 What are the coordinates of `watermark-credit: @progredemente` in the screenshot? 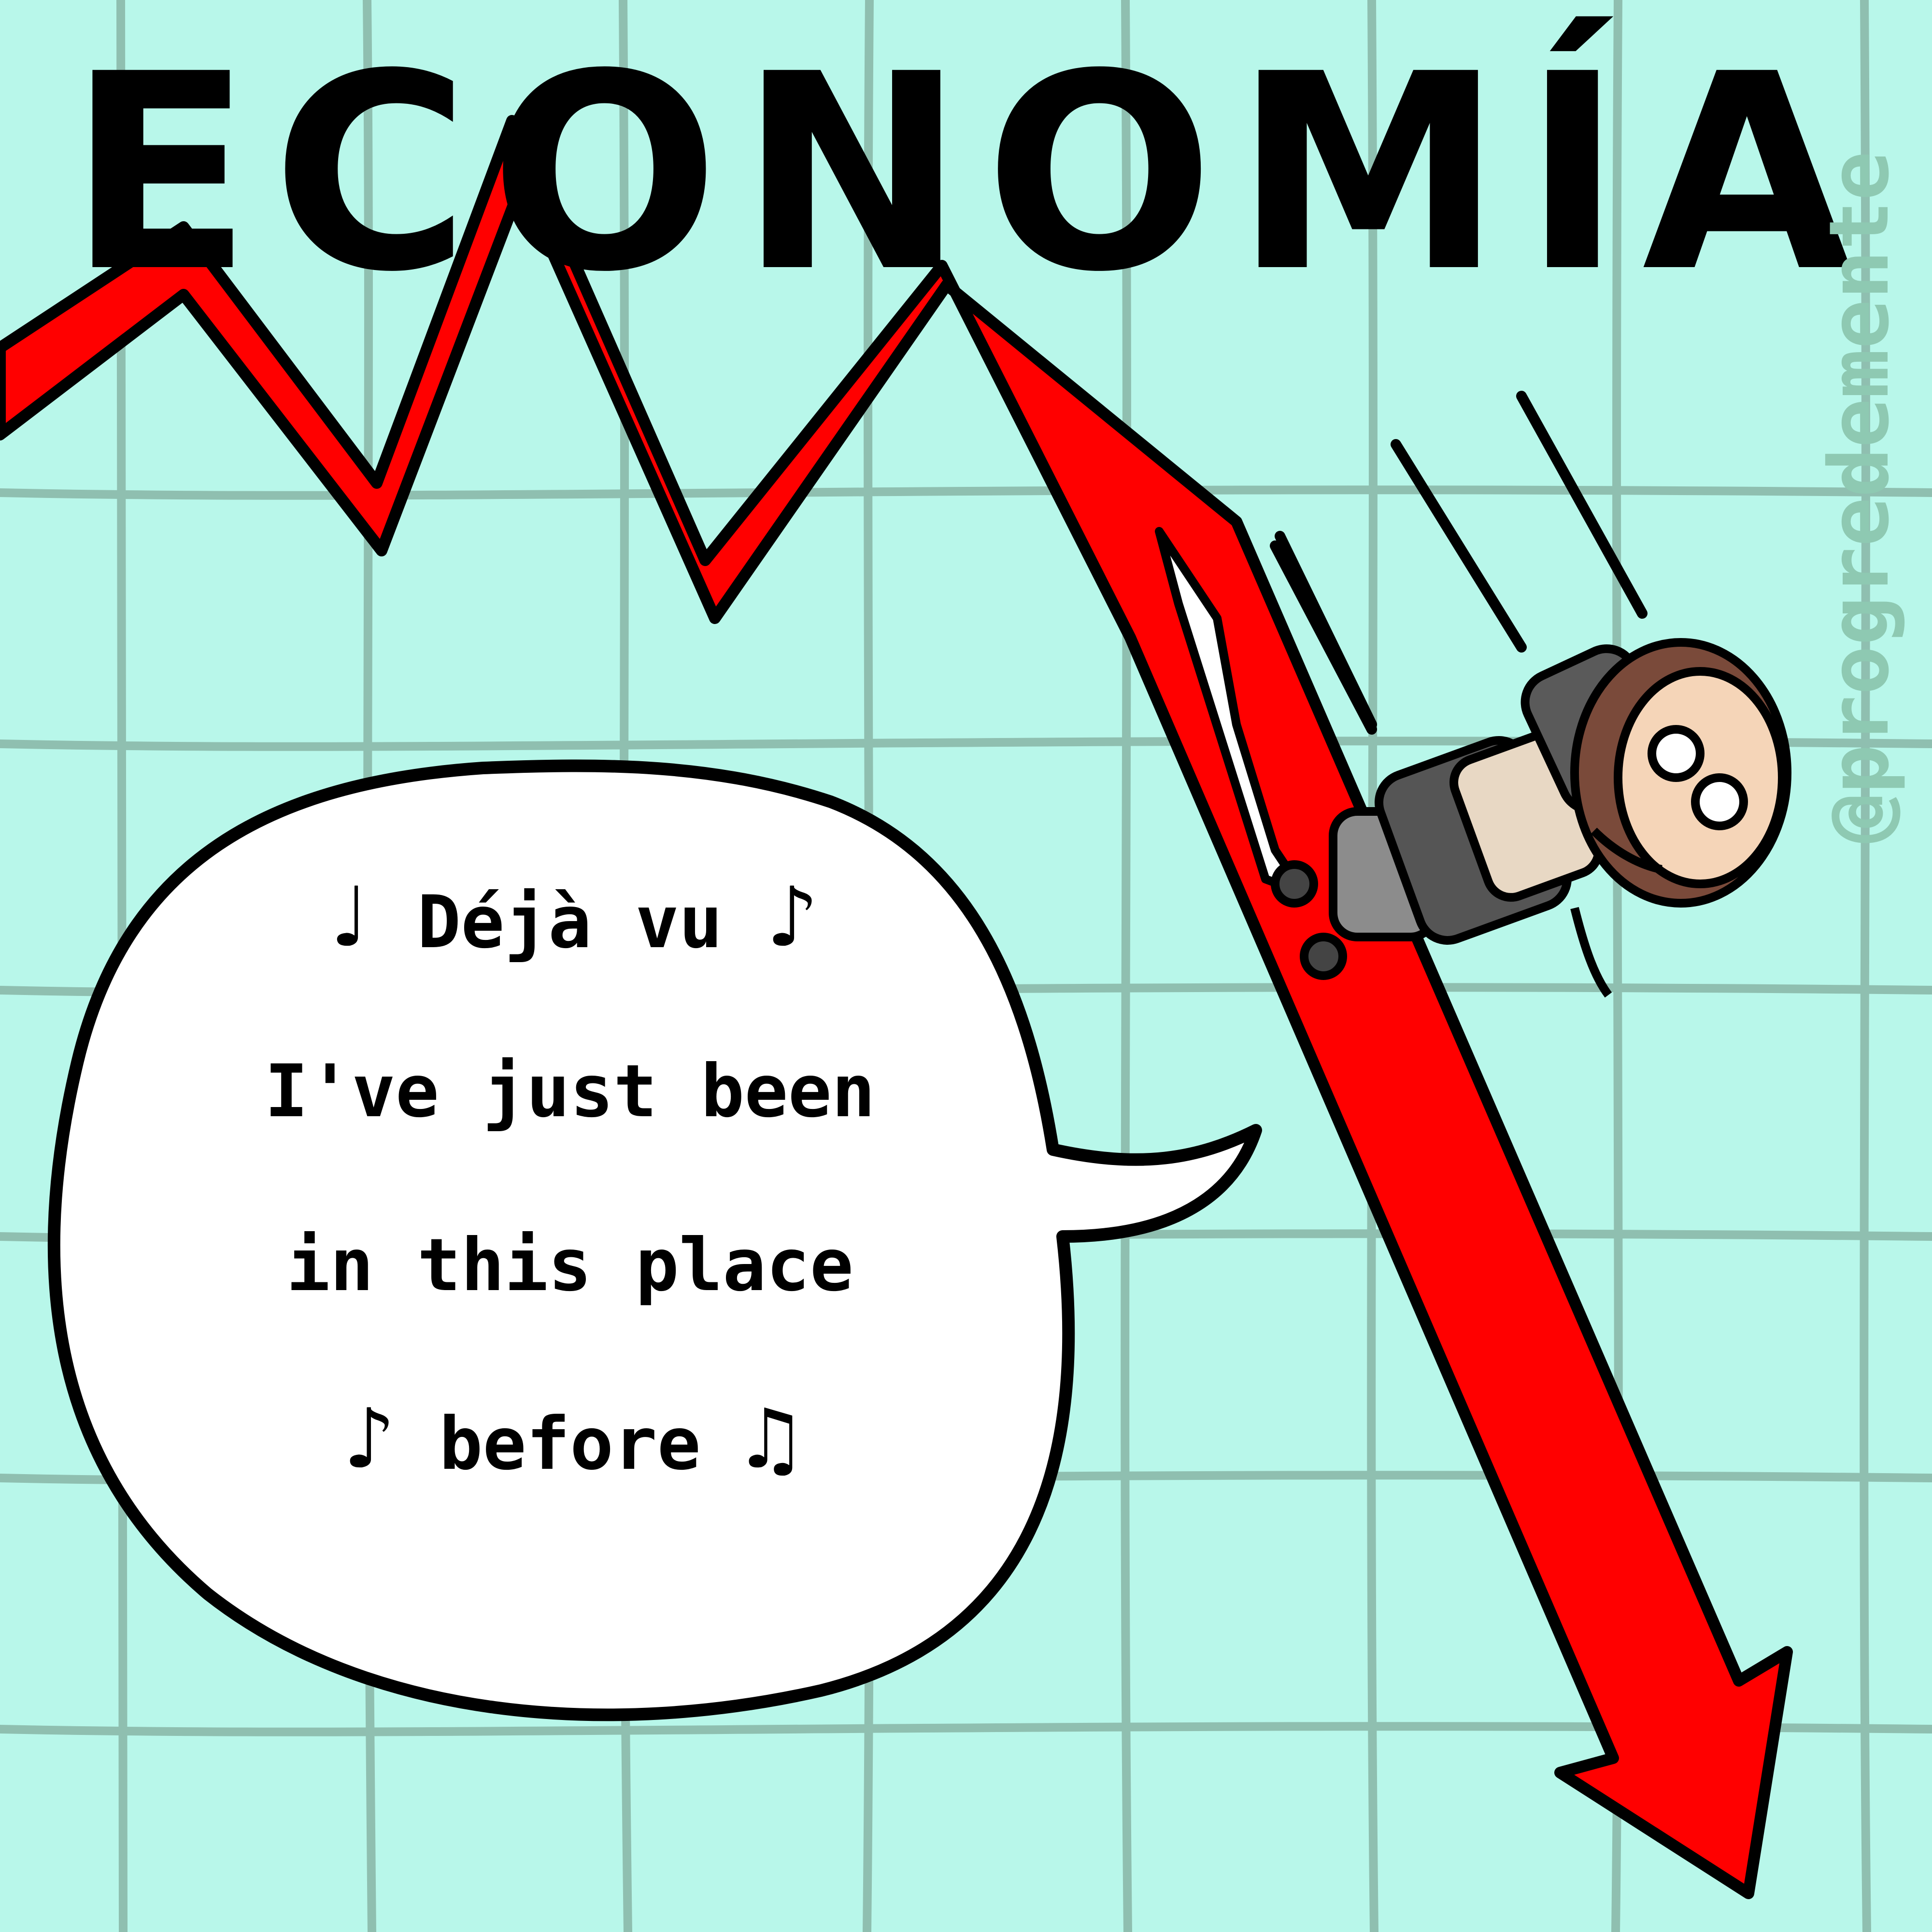 It's located at (1859, 497).